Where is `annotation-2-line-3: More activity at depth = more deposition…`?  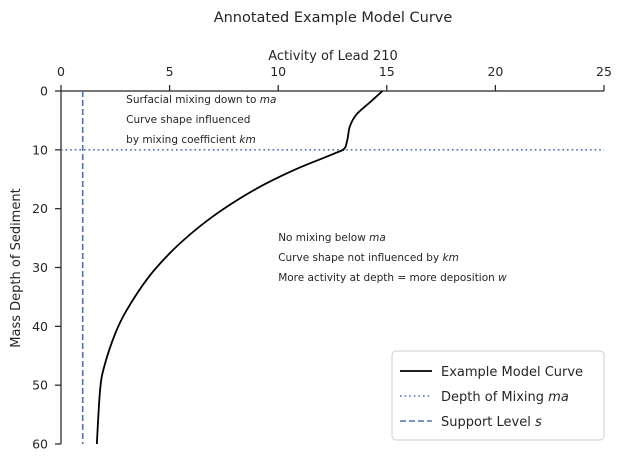
annotation-2-line-3: More activity at depth = more deposition… is located at coordinates (392, 278).